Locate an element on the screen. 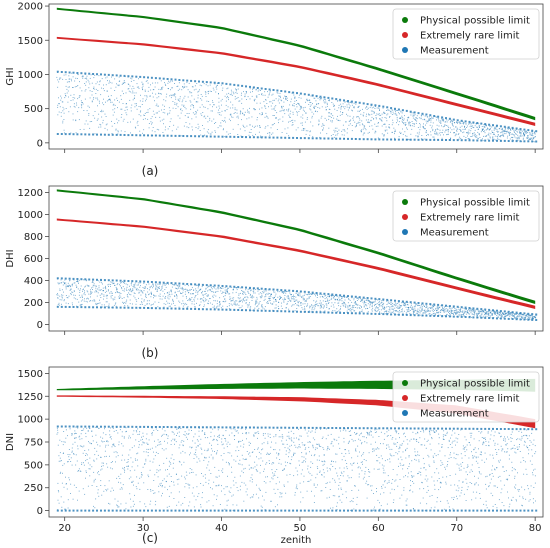  legend-box is located at coordinates (466, 216).